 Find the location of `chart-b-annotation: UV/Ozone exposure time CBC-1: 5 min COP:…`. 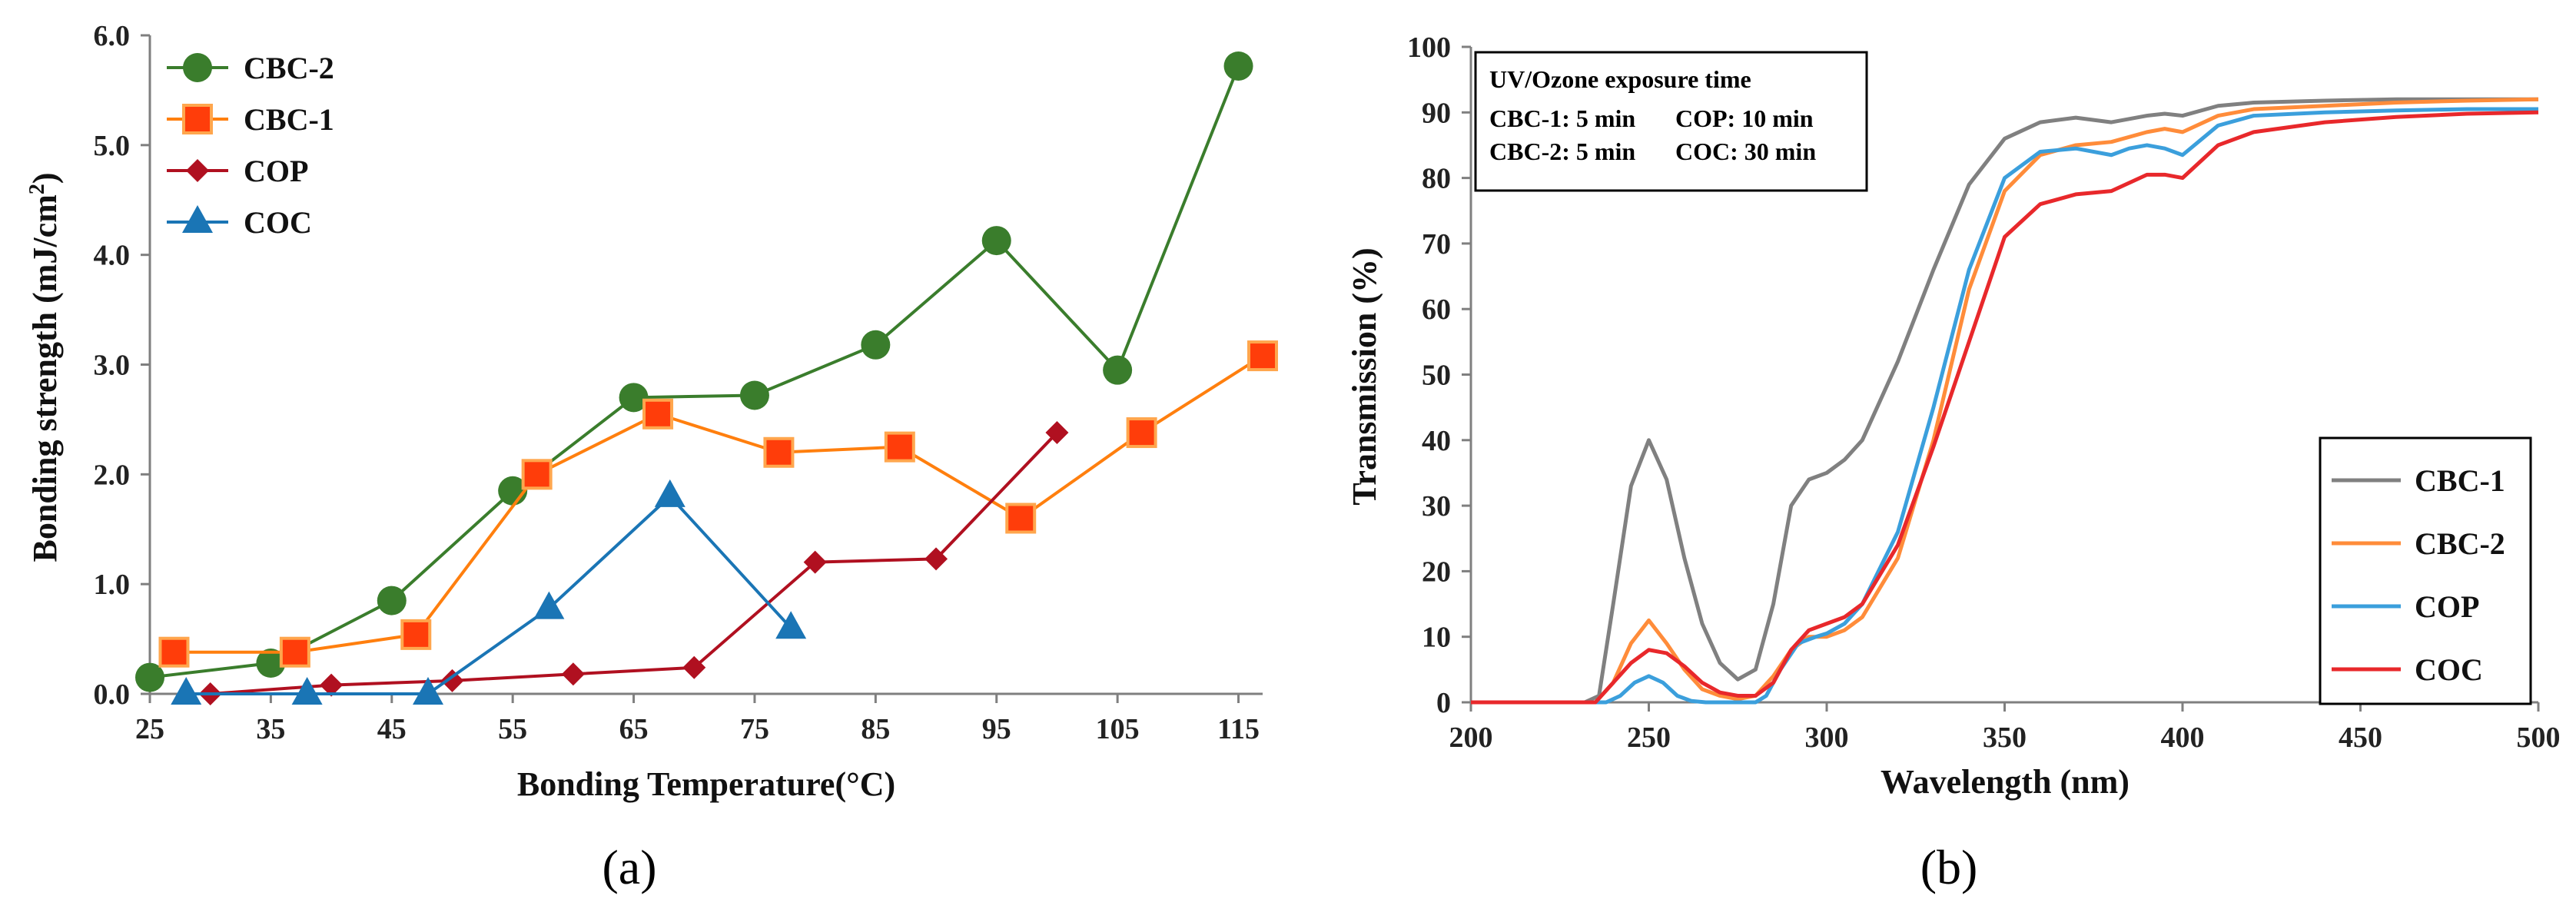

chart-b-annotation: UV/Ozone exposure time CBC-1: 5 min COP:… is located at coordinates (1671, 121).